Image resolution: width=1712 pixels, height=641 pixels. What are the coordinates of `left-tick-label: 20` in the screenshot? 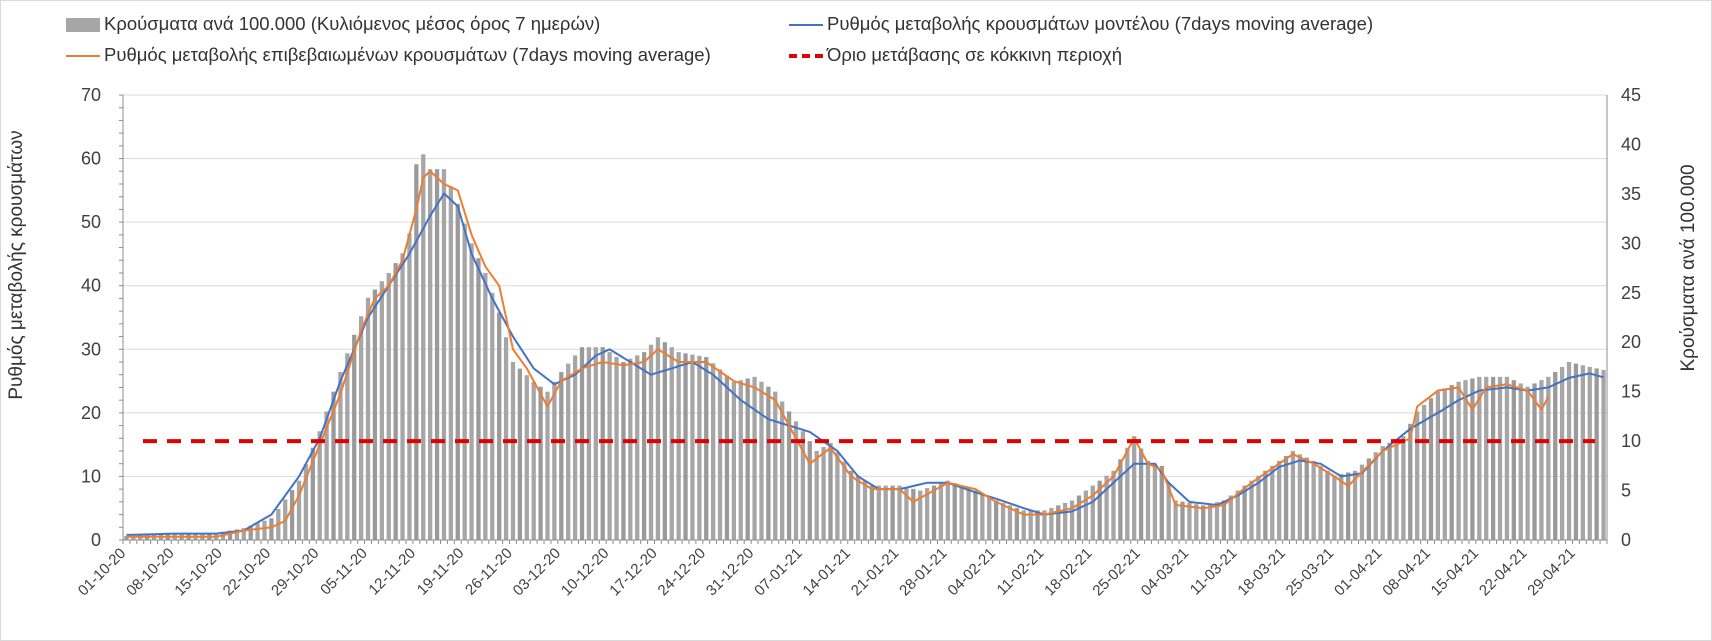 It's located at (91, 413).